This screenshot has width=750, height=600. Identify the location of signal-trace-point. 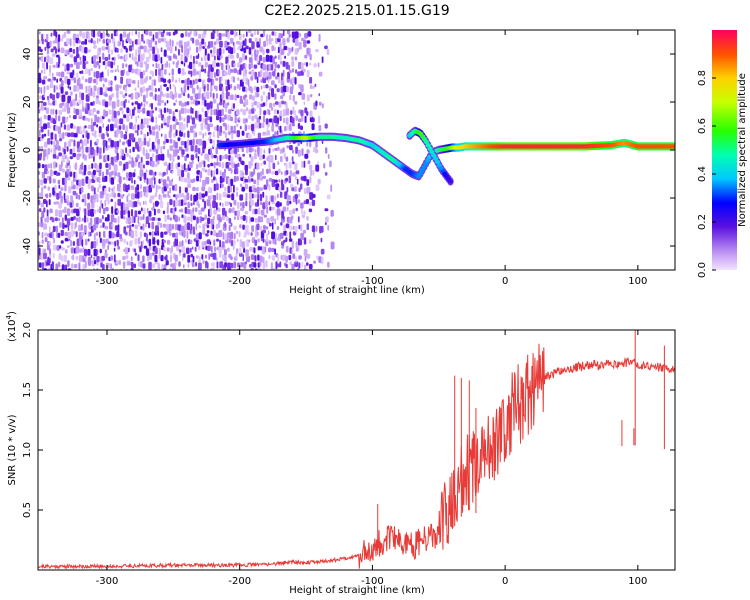
(426, 163).